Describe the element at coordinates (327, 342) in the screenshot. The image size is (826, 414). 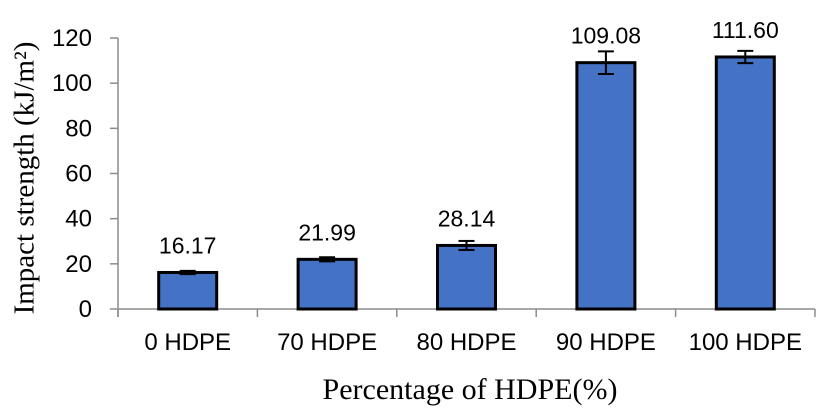
I see `category-label: 70 HDPE` at that location.